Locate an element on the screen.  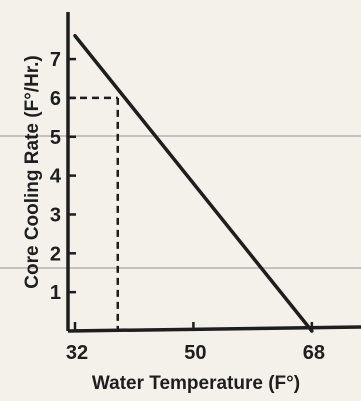
y-tick-label-5: 5 is located at coordinates (55, 138).